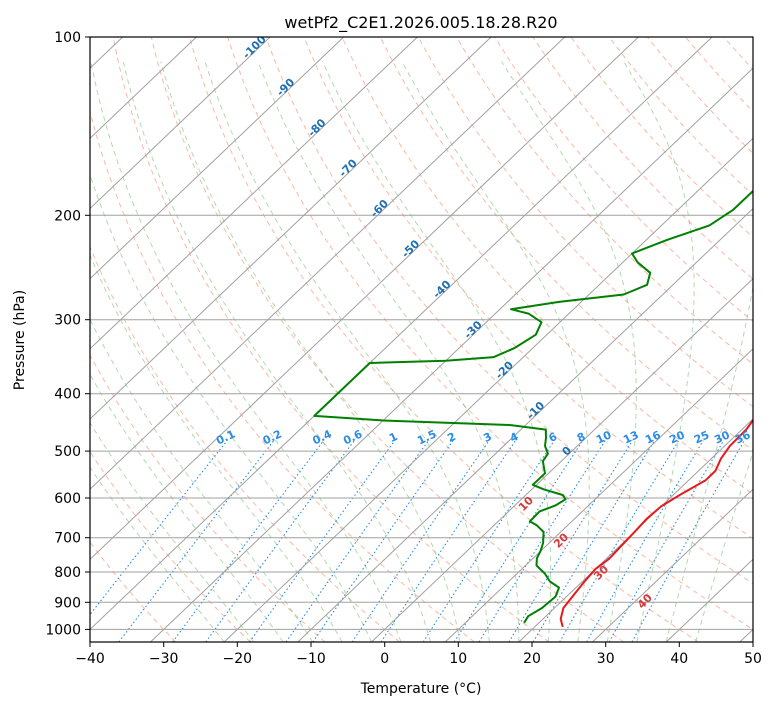 This screenshot has height=708, width=775. What do you see at coordinates (67, 452) in the screenshot?
I see `y-tick-label: 500` at bounding box center [67, 452].